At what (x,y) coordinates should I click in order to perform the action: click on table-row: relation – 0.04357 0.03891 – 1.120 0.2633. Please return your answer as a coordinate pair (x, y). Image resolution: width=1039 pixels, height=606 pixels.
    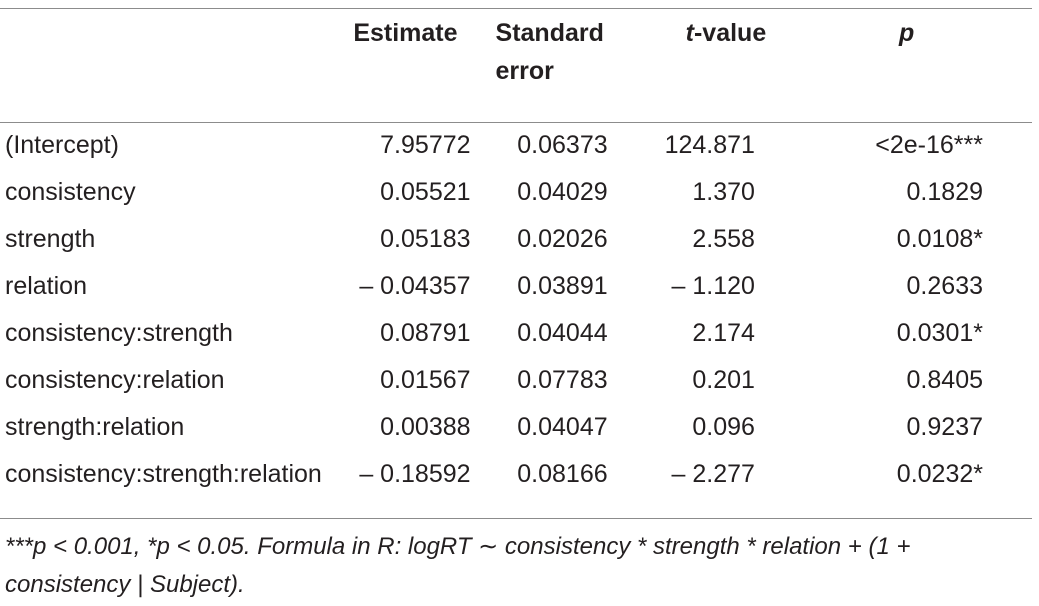
    Looking at the image, I should click on (519, 286).